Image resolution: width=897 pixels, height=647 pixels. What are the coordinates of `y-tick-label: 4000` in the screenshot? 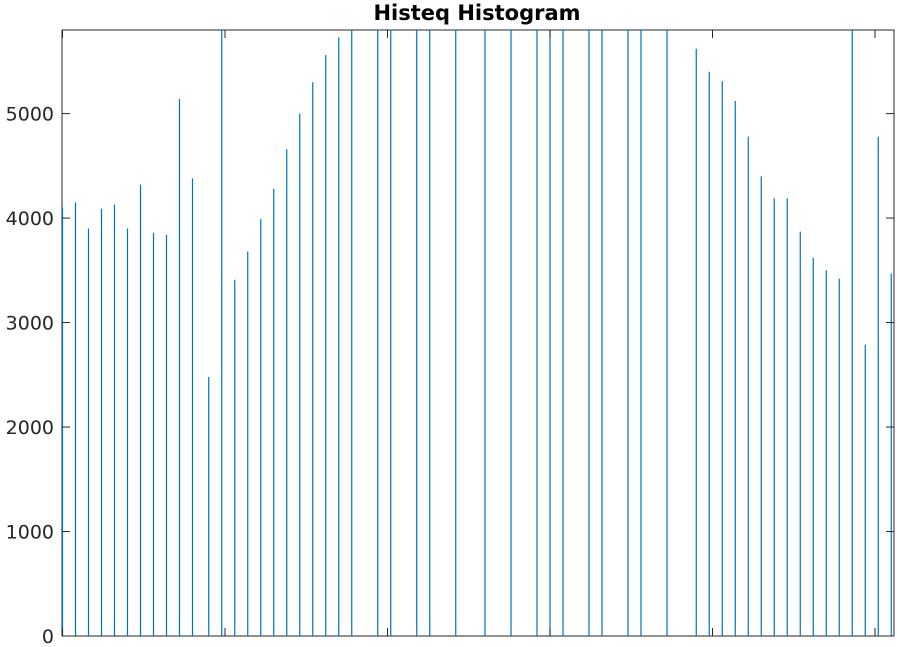 It's located at (30, 219).